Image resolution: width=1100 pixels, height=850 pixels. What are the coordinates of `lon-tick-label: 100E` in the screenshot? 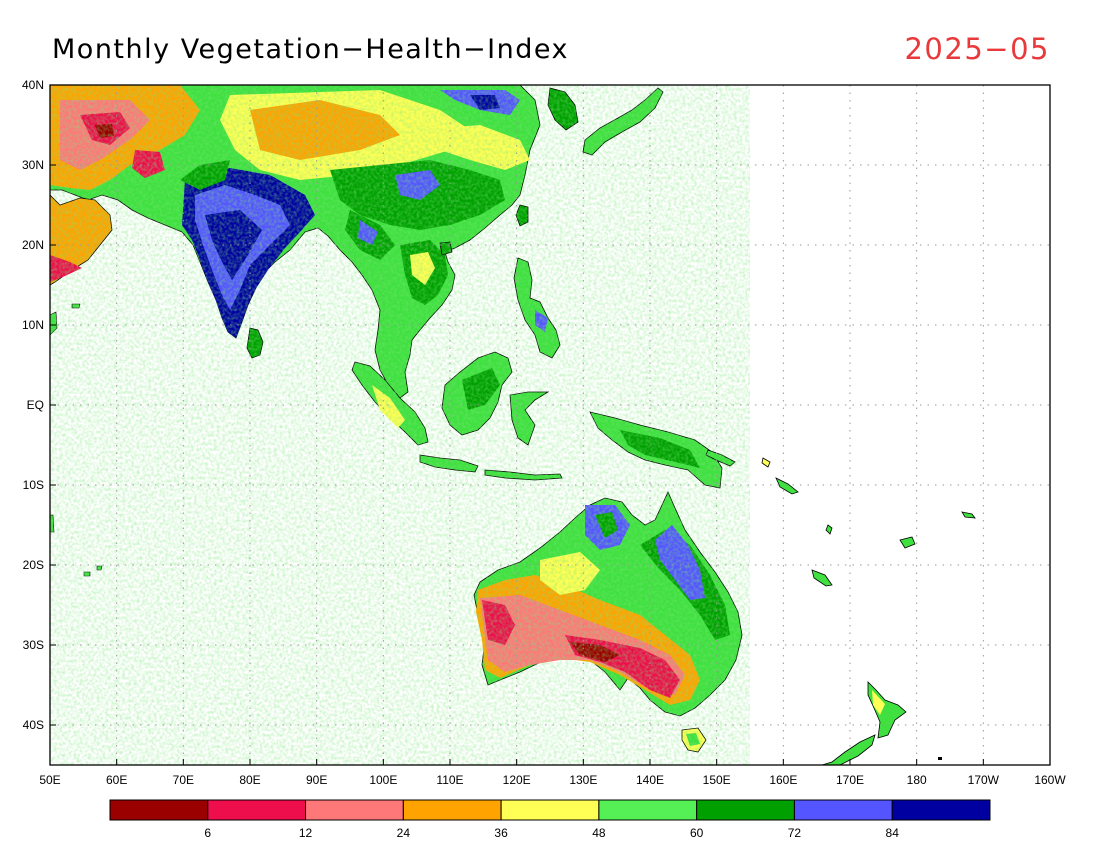 It's located at (383, 780).